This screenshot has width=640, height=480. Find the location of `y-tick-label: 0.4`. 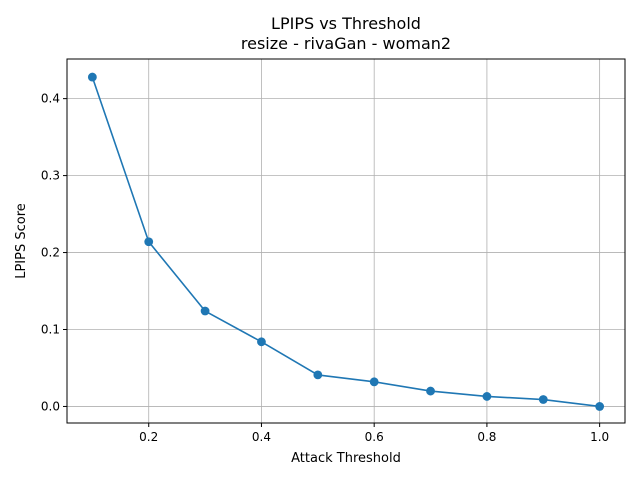

y-tick-label: 0.4 is located at coordinates (50, 99).